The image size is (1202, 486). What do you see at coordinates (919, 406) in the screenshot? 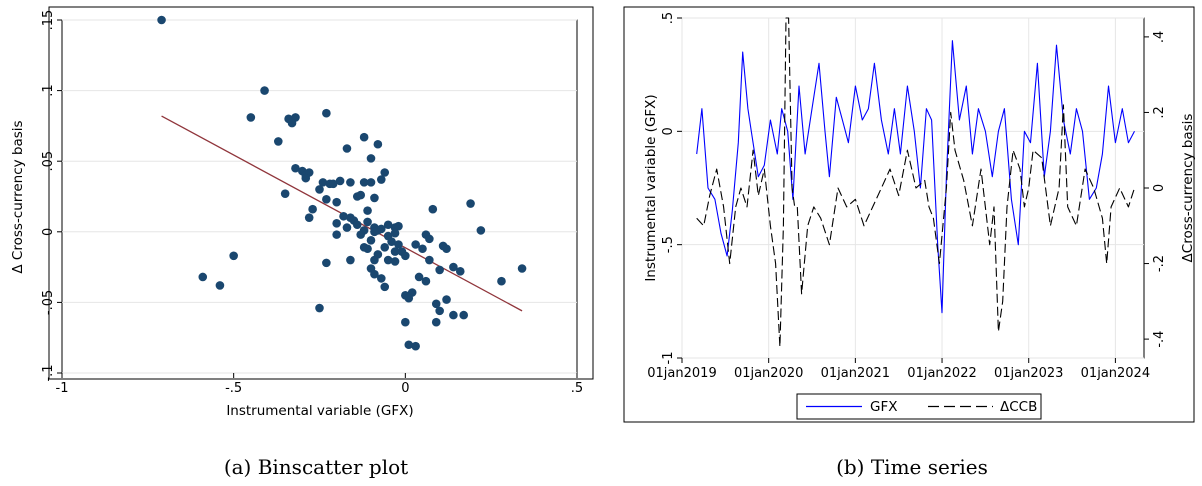
I see `panel-b-legend: GFX ΔCCB` at bounding box center [919, 406].